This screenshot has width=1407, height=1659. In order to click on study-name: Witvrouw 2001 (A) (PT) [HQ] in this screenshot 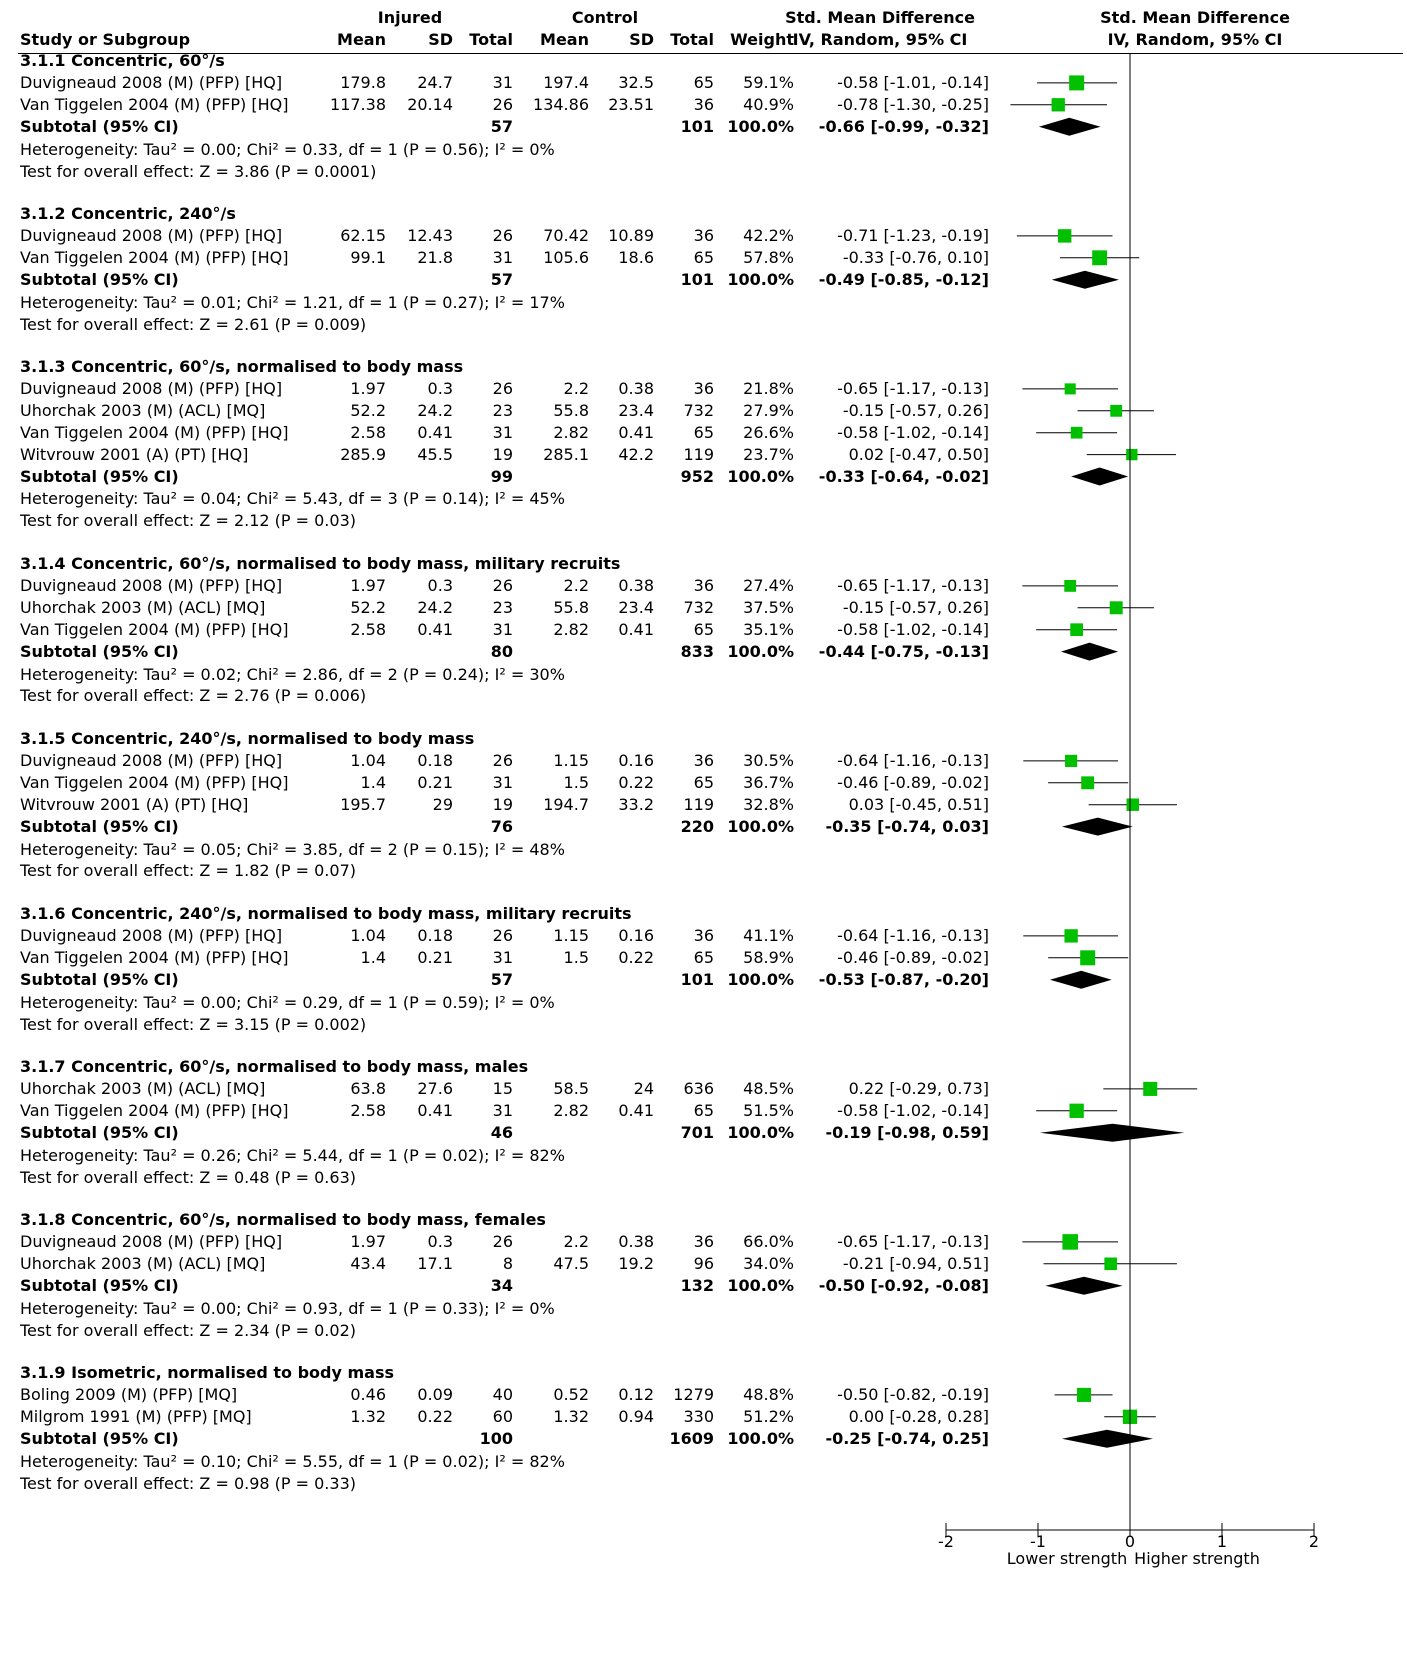, I will do `click(134, 804)`.